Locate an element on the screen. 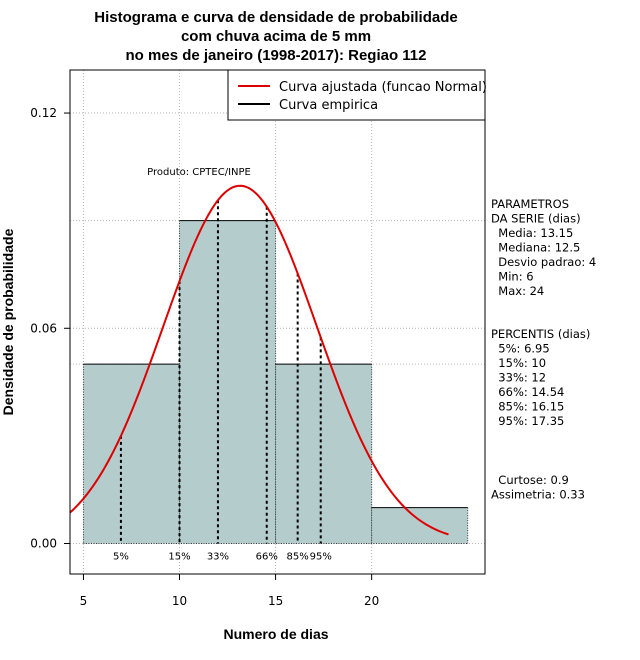 The image size is (640, 660). parameters-line-1: PARAMETROS is located at coordinates (530, 204).